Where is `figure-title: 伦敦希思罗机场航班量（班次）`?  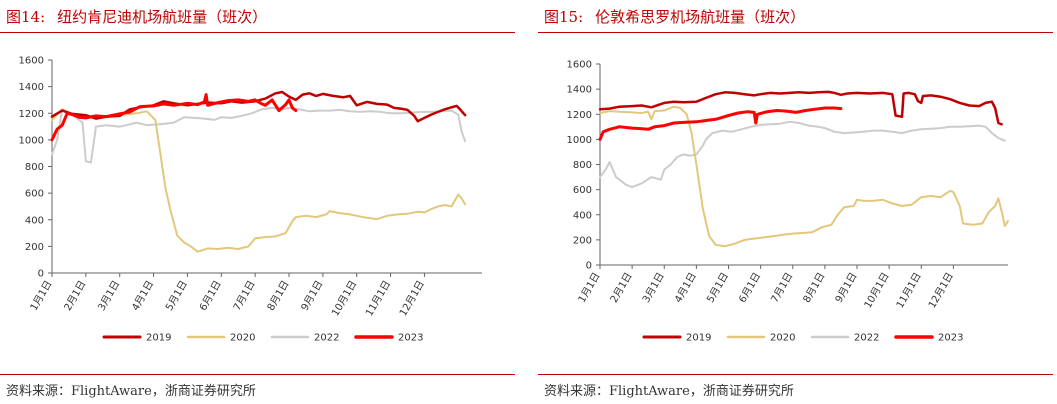 figure-title: 伦敦希思罗机场航班量（班次） is located at coordinates (700, 17).